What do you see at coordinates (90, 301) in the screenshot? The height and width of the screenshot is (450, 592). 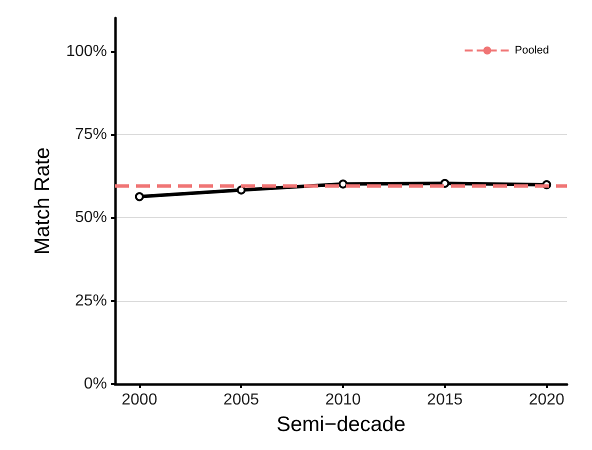 I see `y-tick-label: 25%` at bounding box center [90, 301].